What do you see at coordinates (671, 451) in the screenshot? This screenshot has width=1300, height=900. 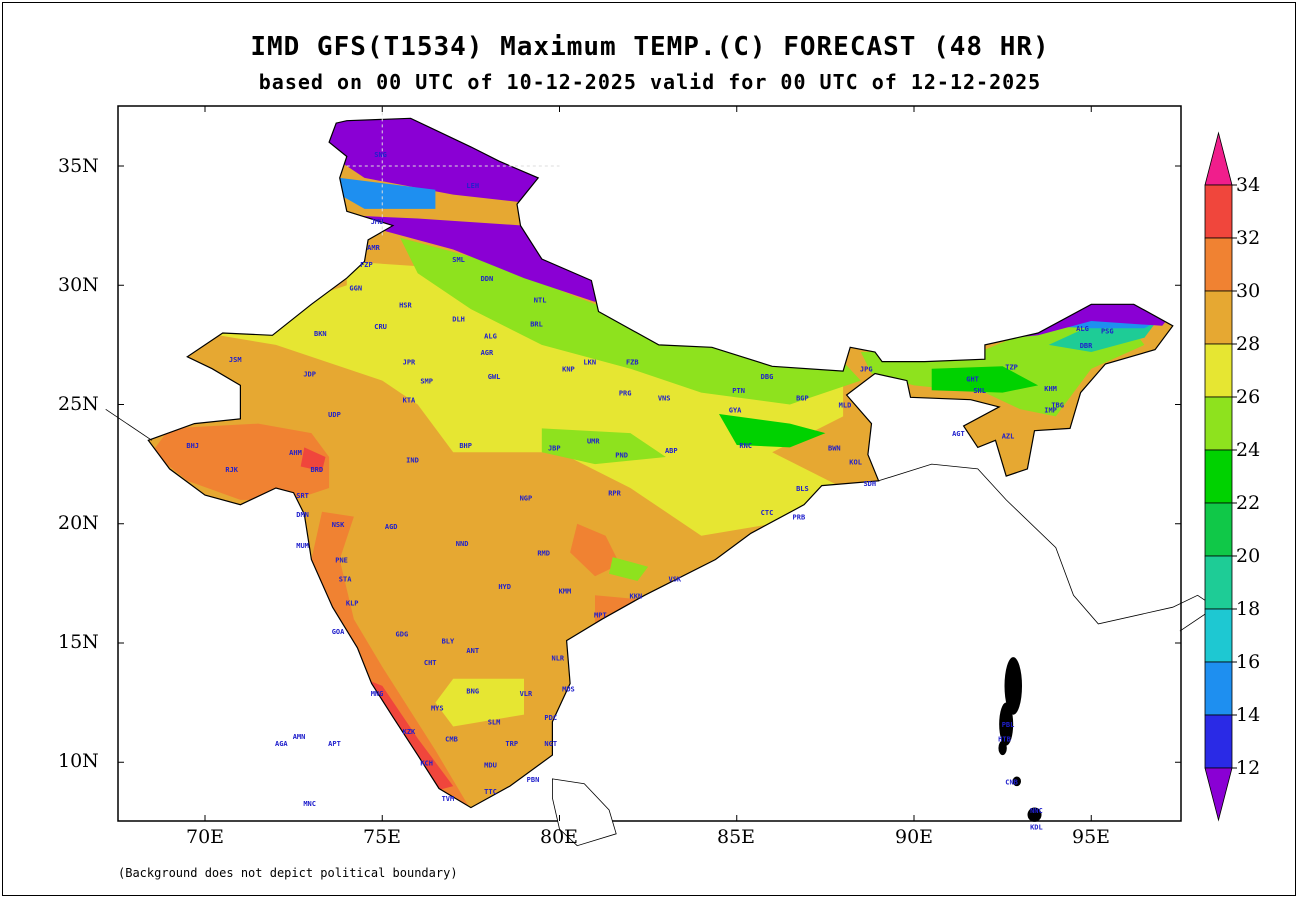 I see `station-label: ABP` at bounding box center [671, 451].